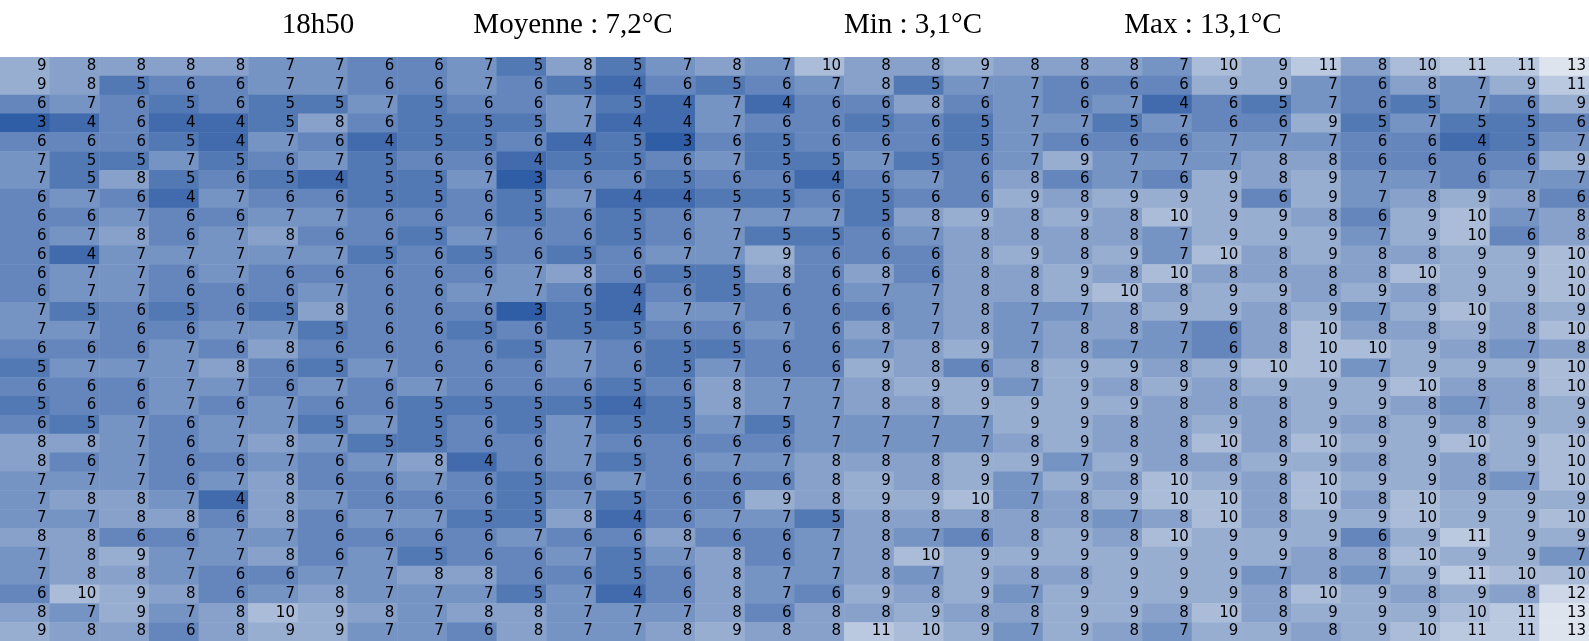  What do you see at coordinates (881, 630) in the screenshot?
I see `data-label: 11` at bounding box center [881, 630].